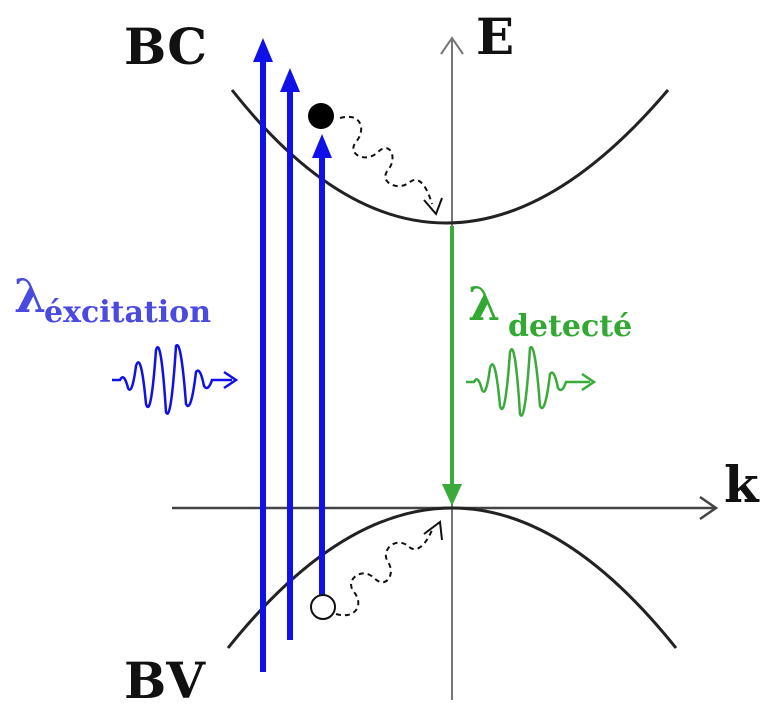  I want to click on valence-band-label: BV, so click(165, 677).